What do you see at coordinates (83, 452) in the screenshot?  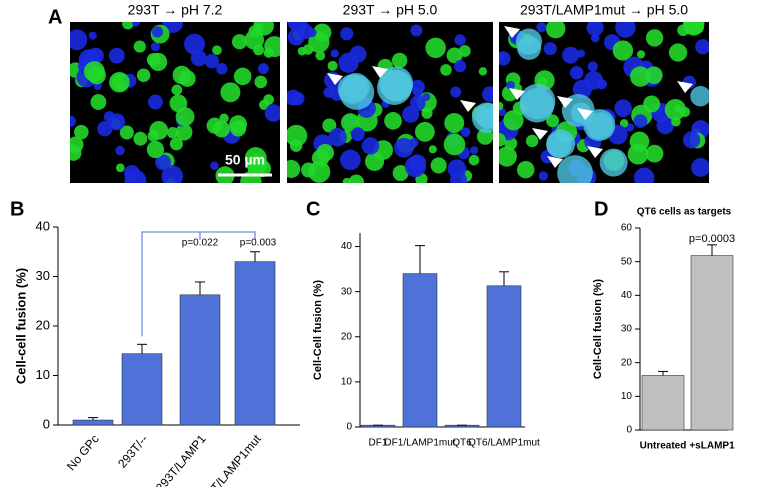 I see `x-tick-label: No GPc` at bounding box center [83, 452].